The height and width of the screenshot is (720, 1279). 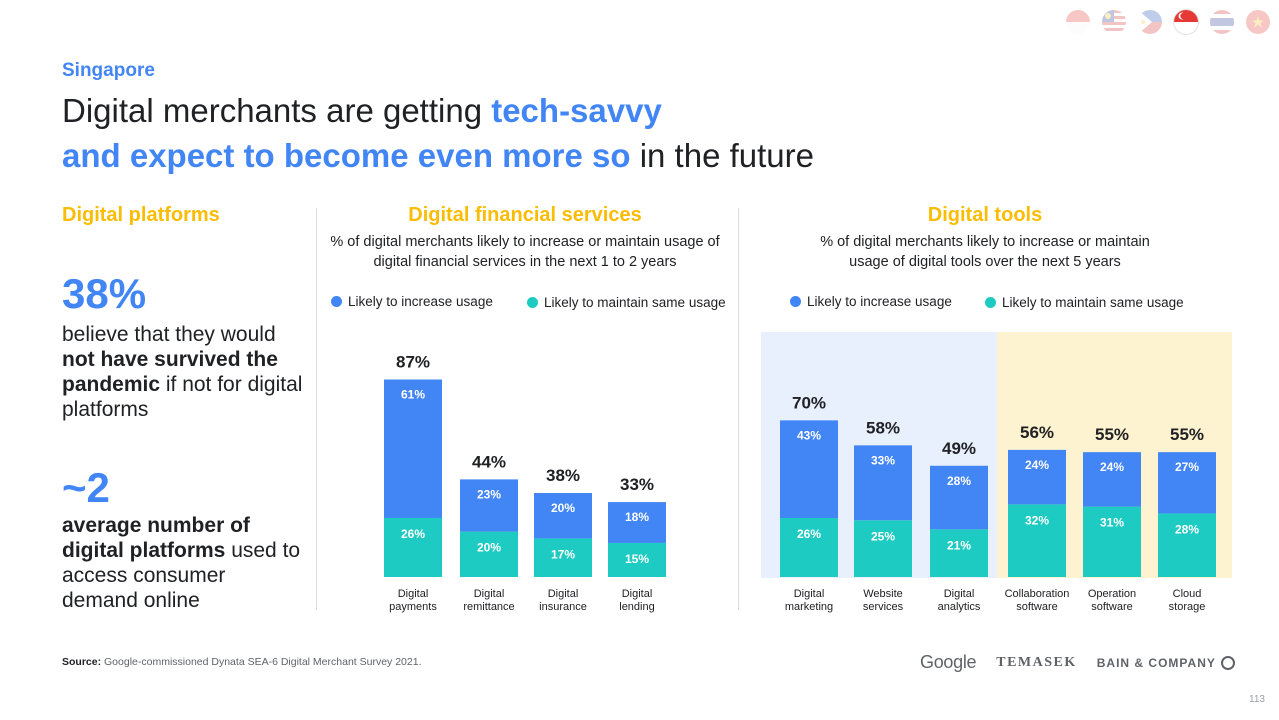 I want to click on tools-title: Digital tools, so click(x=985, y=215).